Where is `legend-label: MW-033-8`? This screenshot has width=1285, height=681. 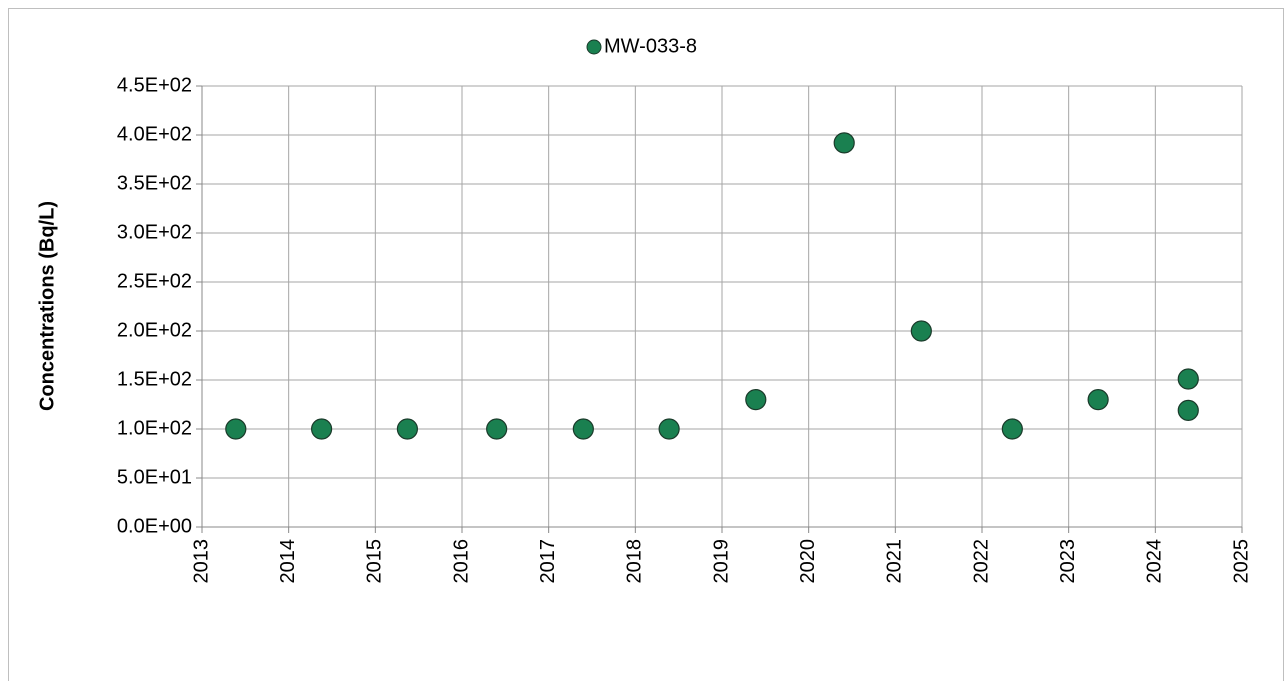
legend-label: MW-033-8 is located at coordinates (650, 46).